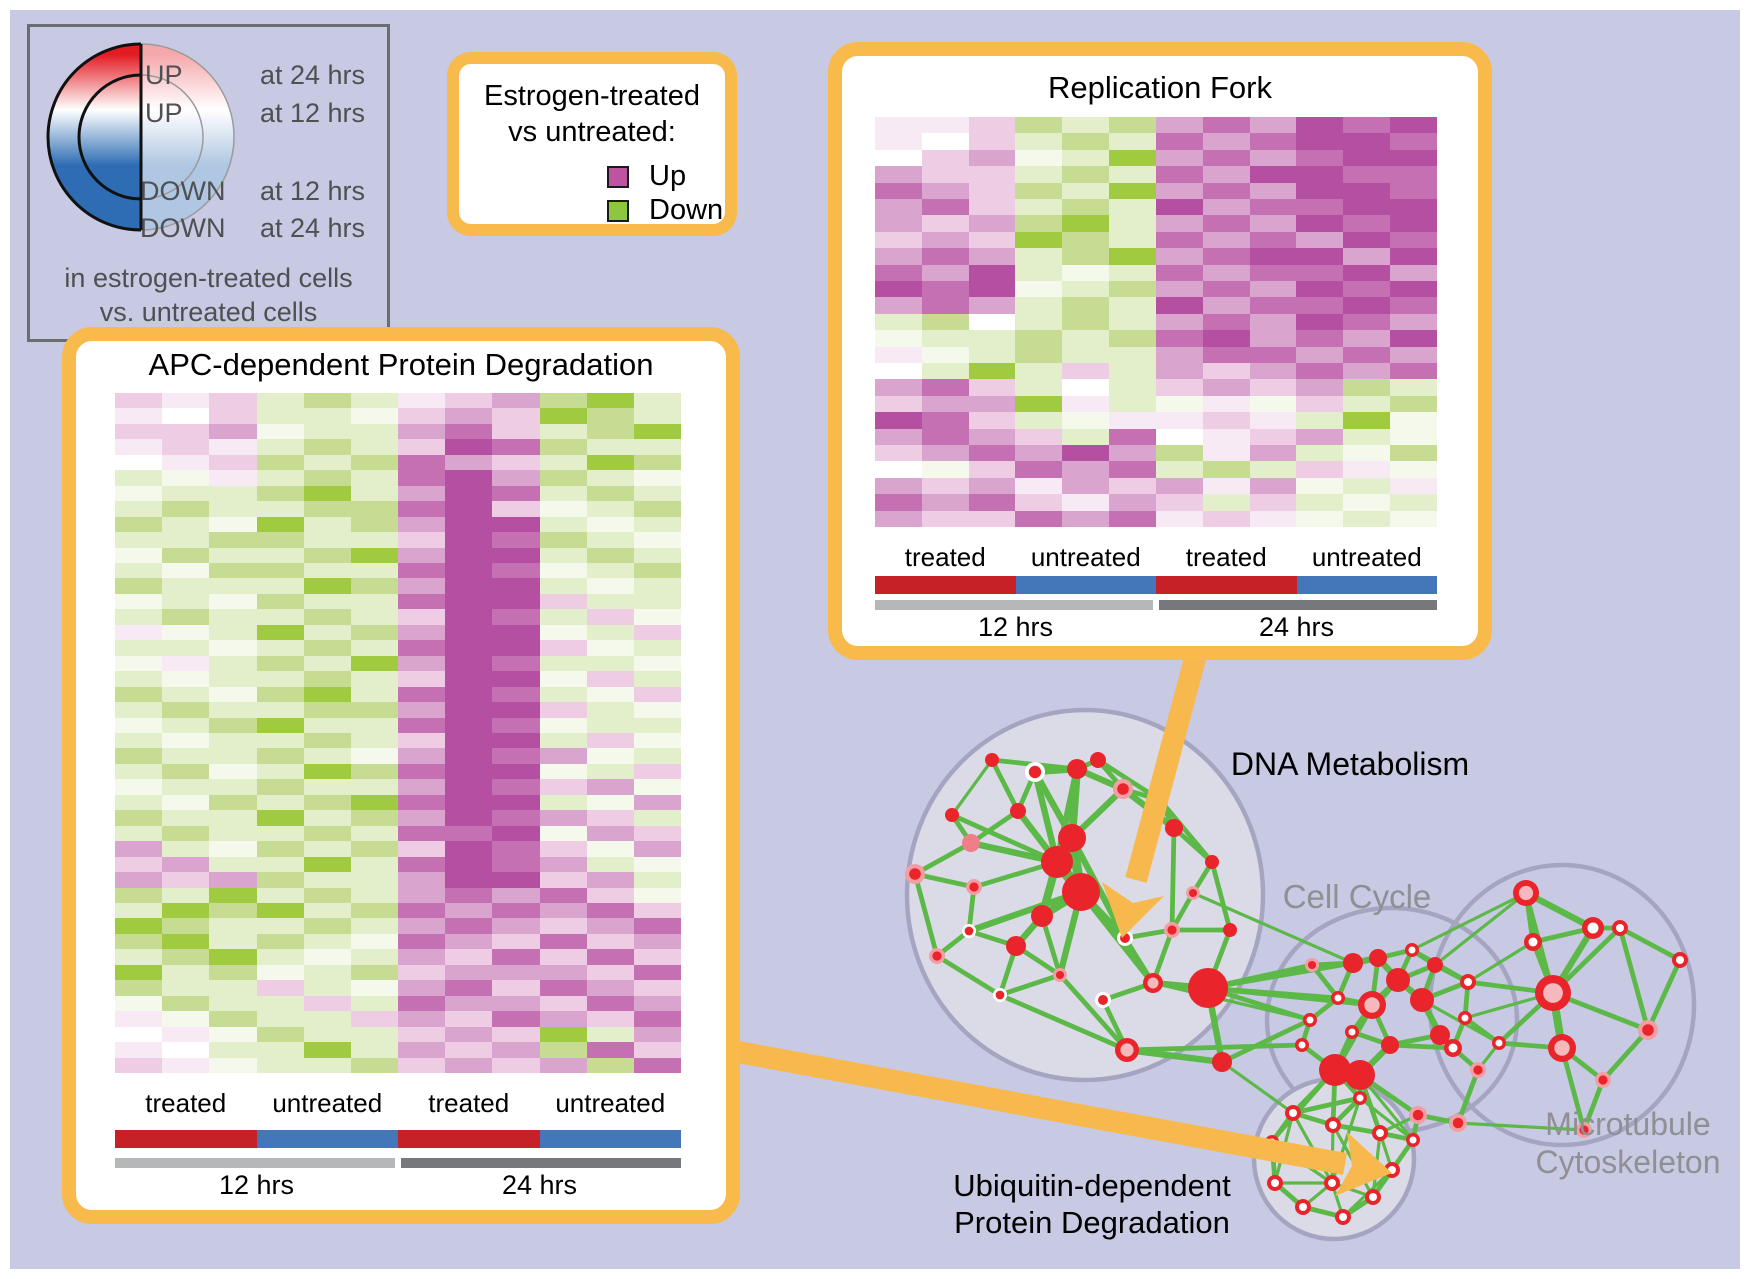  Describe the element at coordinates (592, 132) in the screenshot. I see `updown-legend-title-line2: vs untreated:` at that location.